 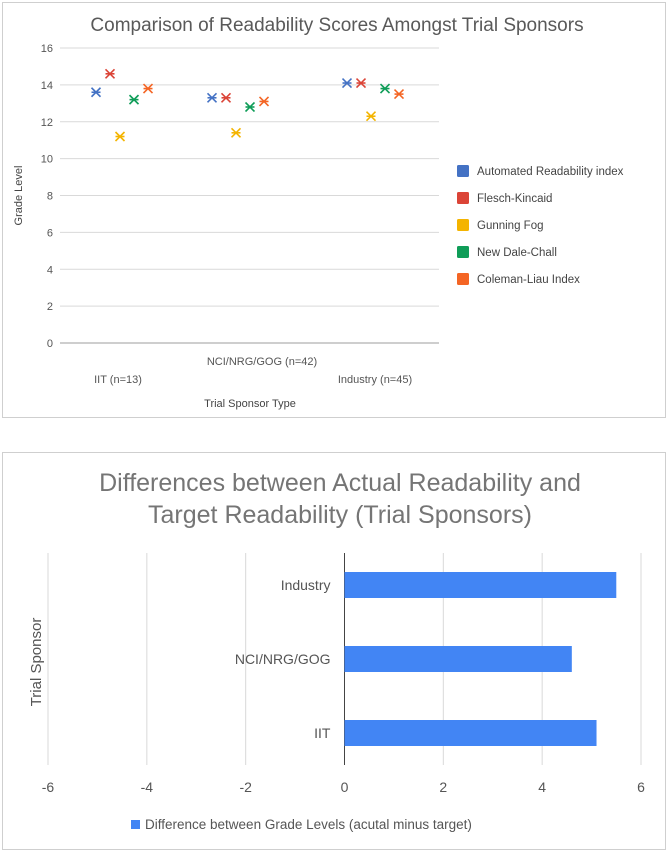 I want to click on x-tick-label: 0, so click(x=345, y=787).